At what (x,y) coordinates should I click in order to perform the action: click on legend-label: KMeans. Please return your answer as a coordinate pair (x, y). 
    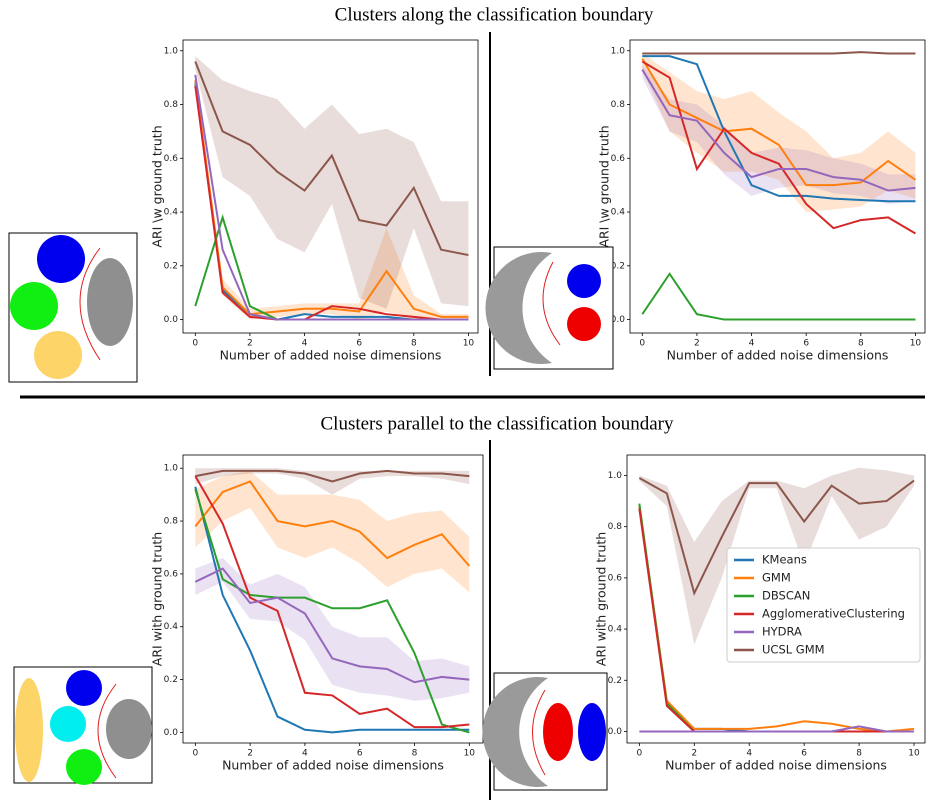
    Looking at the image, I should click on (784, 560).